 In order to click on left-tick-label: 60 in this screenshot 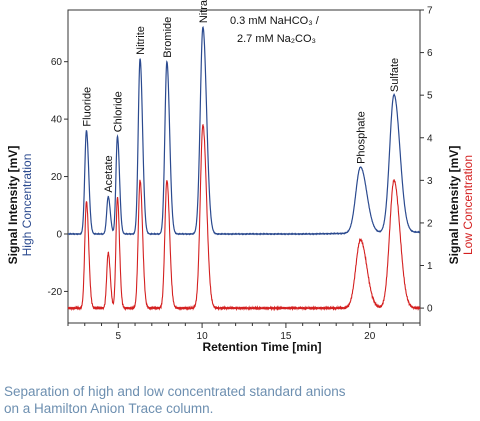, I will do `click(57, 62)`.